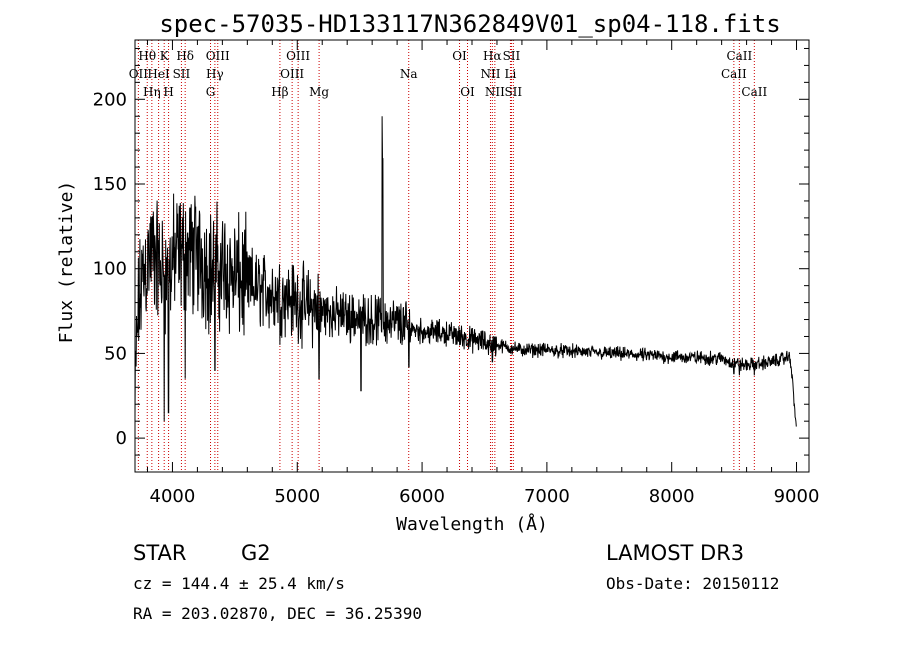  What do you see at coordinates (211, 92) in the screenshot?
I see `line-label-8: G` at bounding box center [211, 92].